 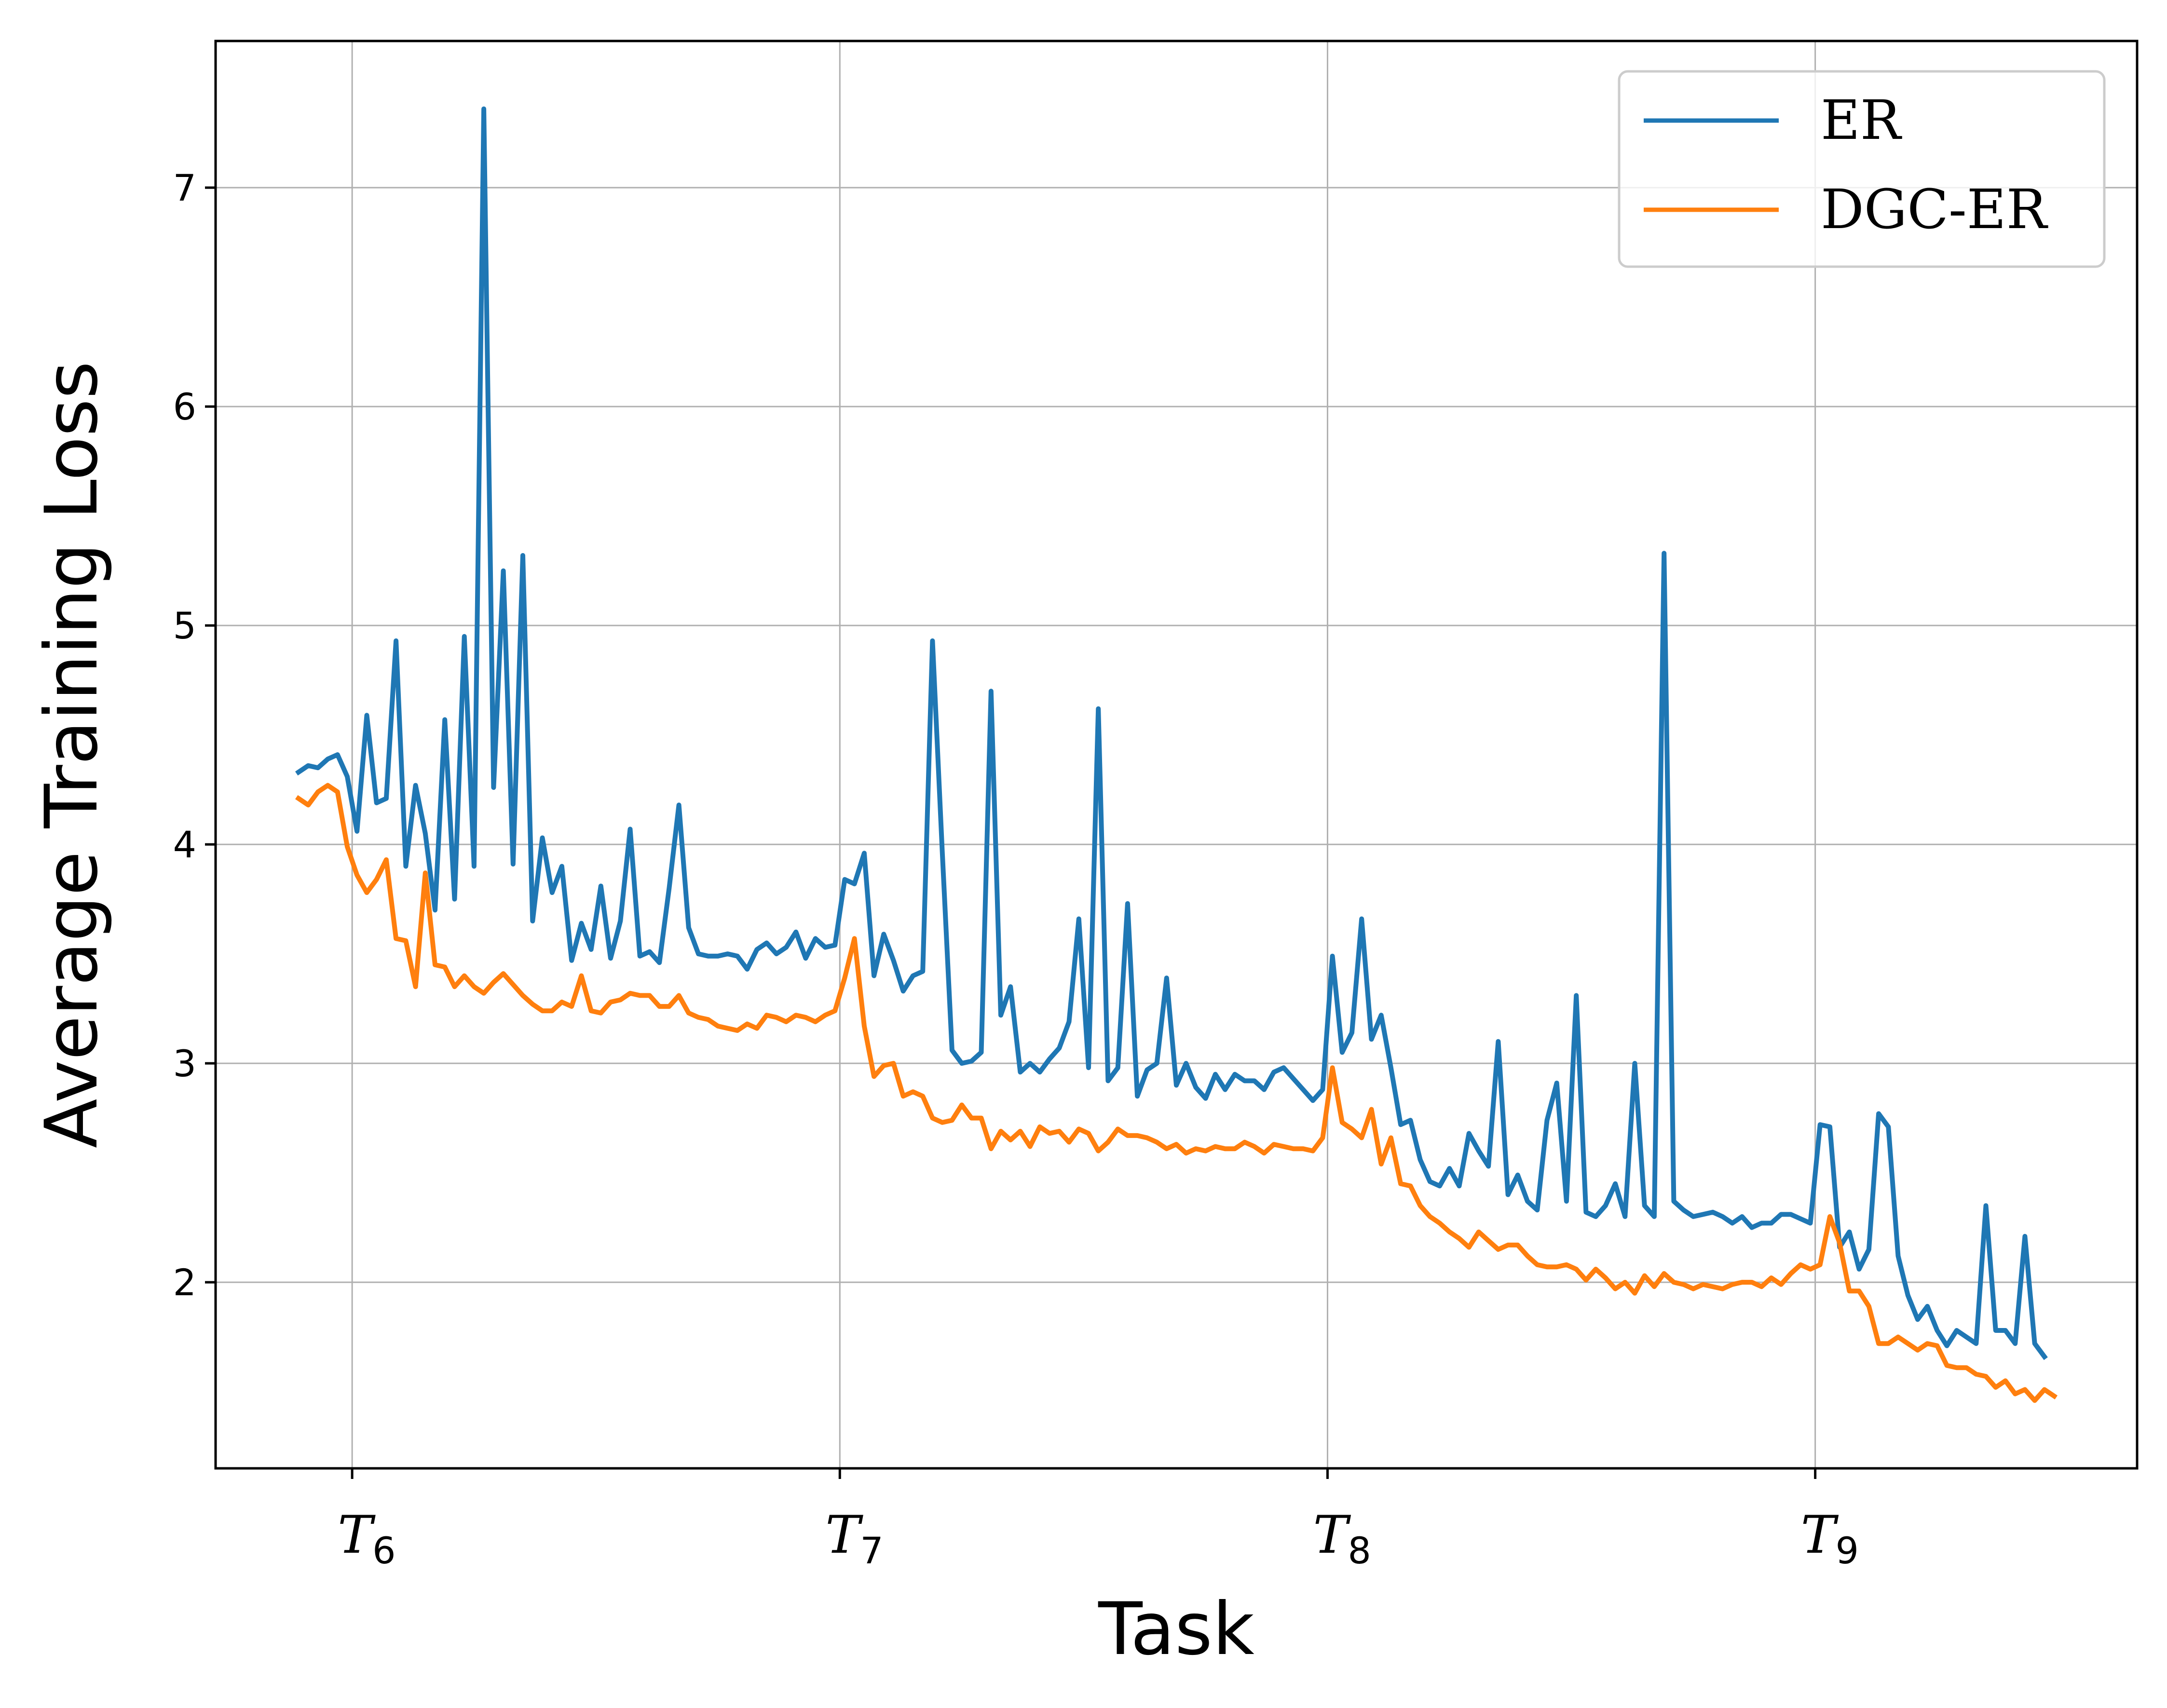 I want to click on legend: ER DGC-ER, so click(x=1862, y=169).